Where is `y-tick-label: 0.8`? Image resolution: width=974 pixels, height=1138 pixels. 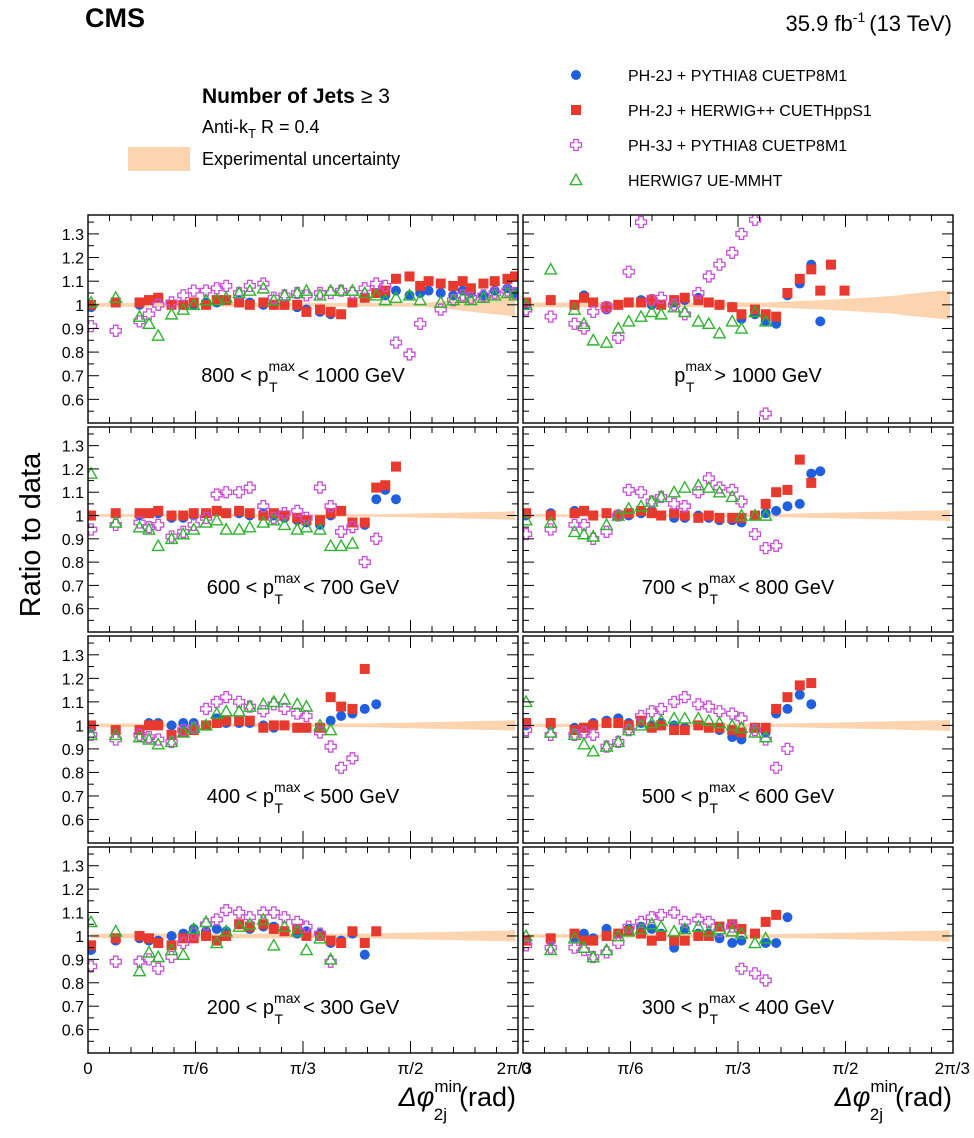 y-tick-label: 0.8 is located at coordinates (73, 773).